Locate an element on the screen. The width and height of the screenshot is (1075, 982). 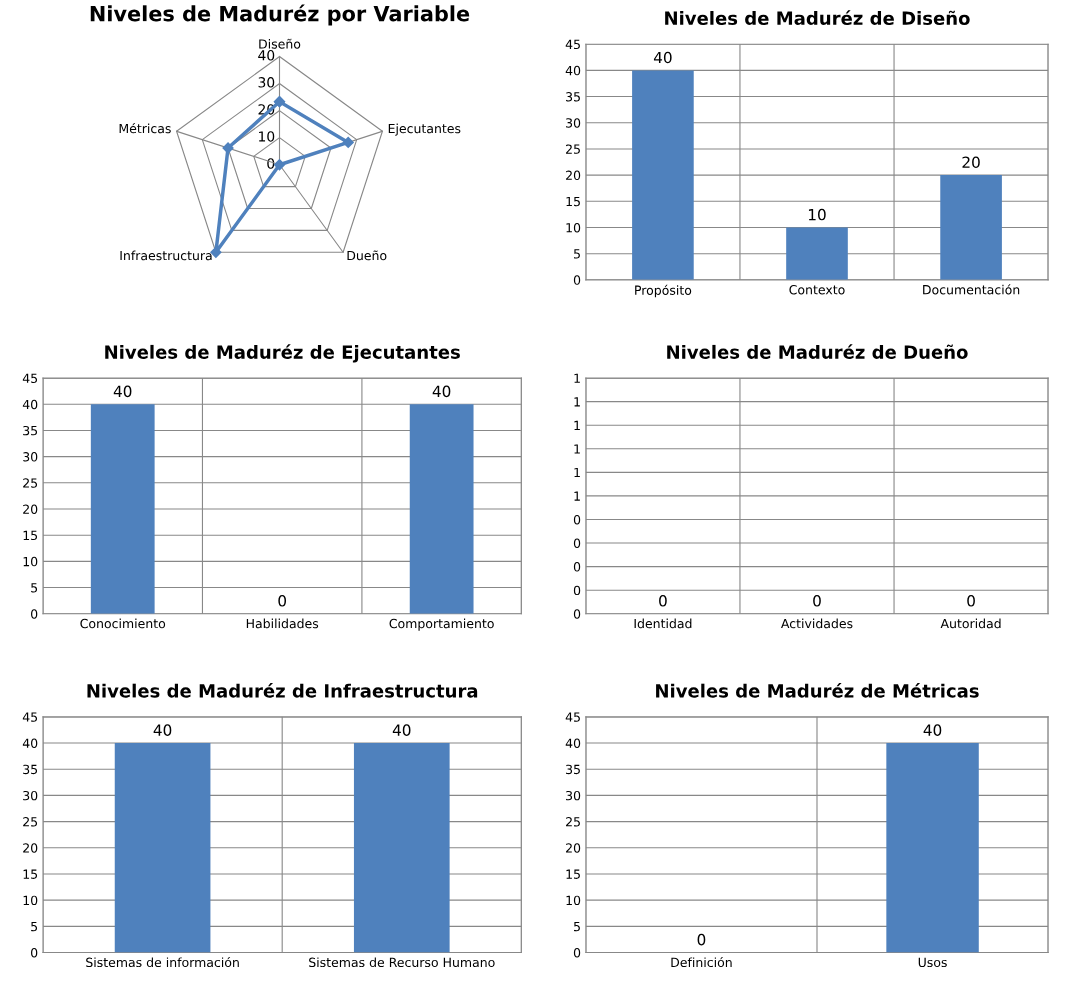
data-label: 10 is located at coordinates (817, 214).